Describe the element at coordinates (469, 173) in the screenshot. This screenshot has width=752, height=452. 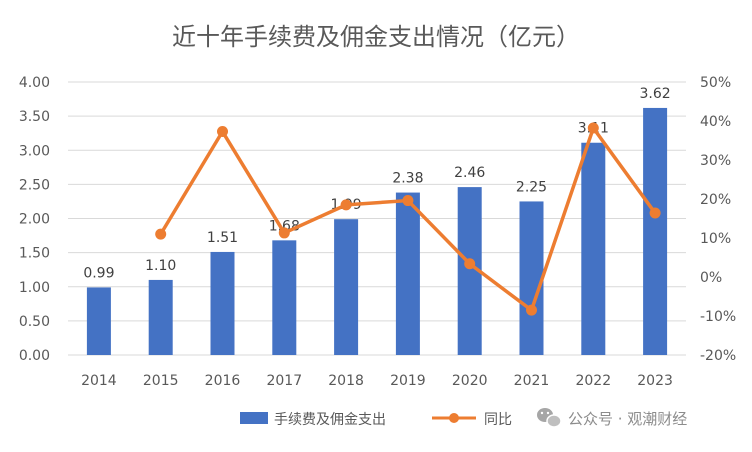
I see `bar-data-label: 2.46` at that location.